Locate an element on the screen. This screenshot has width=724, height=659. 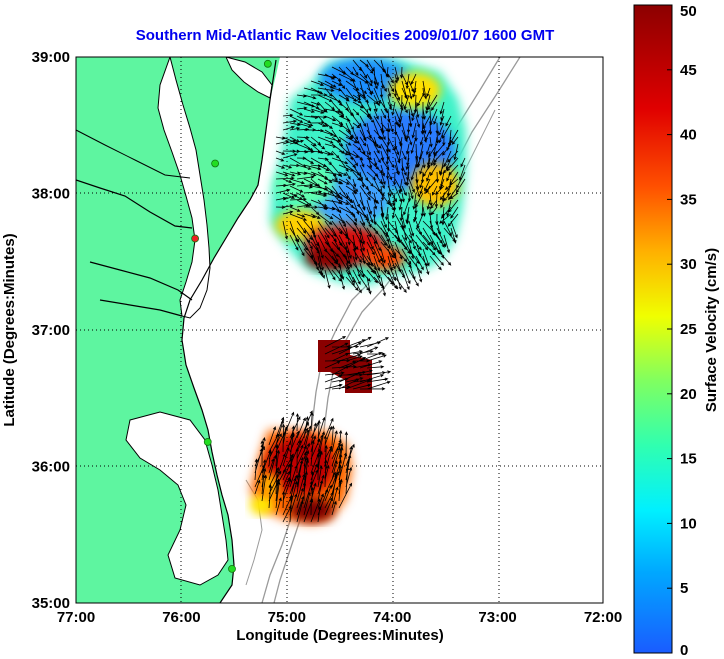
barrier-island-coastline is located at coordinates (229, 331).